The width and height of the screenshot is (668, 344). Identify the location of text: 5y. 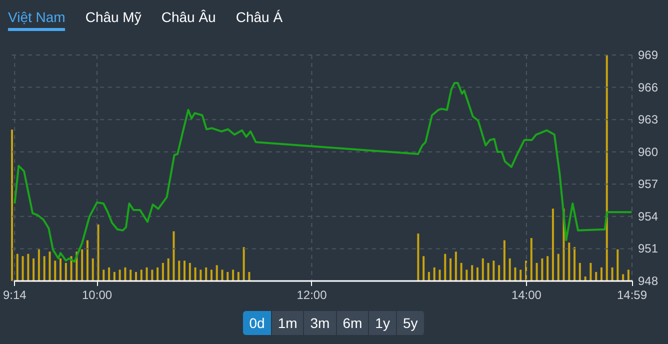
(410, 323).